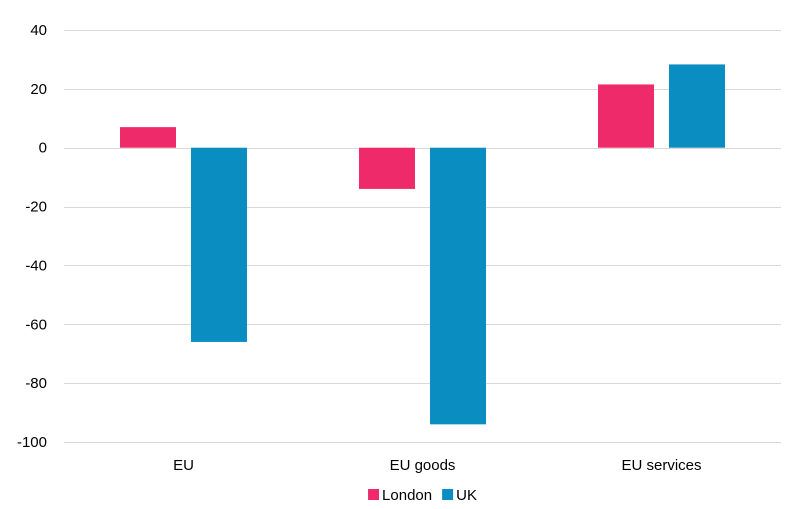 The image size is (803, 509). Describe the element at coordinates (36, 207) in the screenshot. I see `y-tick-label: -20` at that location.